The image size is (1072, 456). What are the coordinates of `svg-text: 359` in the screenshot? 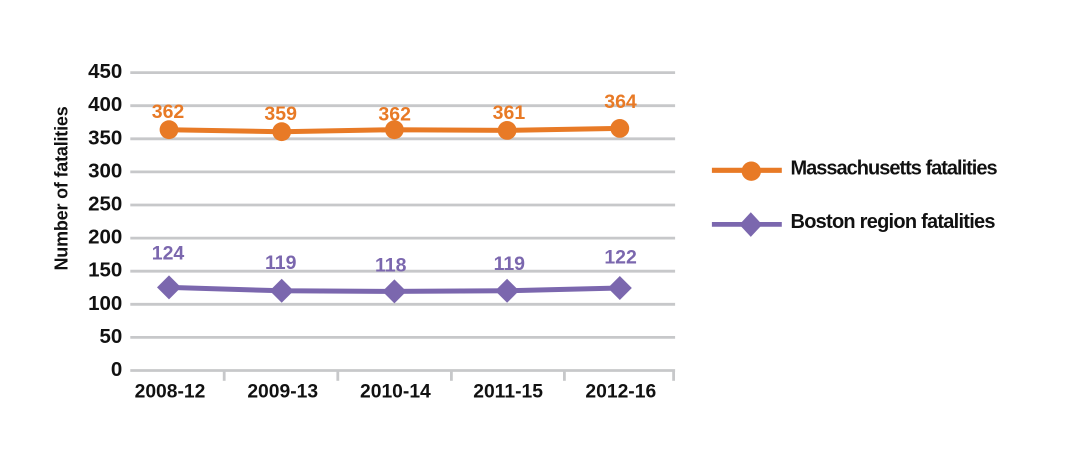 It's located at (280, 114).